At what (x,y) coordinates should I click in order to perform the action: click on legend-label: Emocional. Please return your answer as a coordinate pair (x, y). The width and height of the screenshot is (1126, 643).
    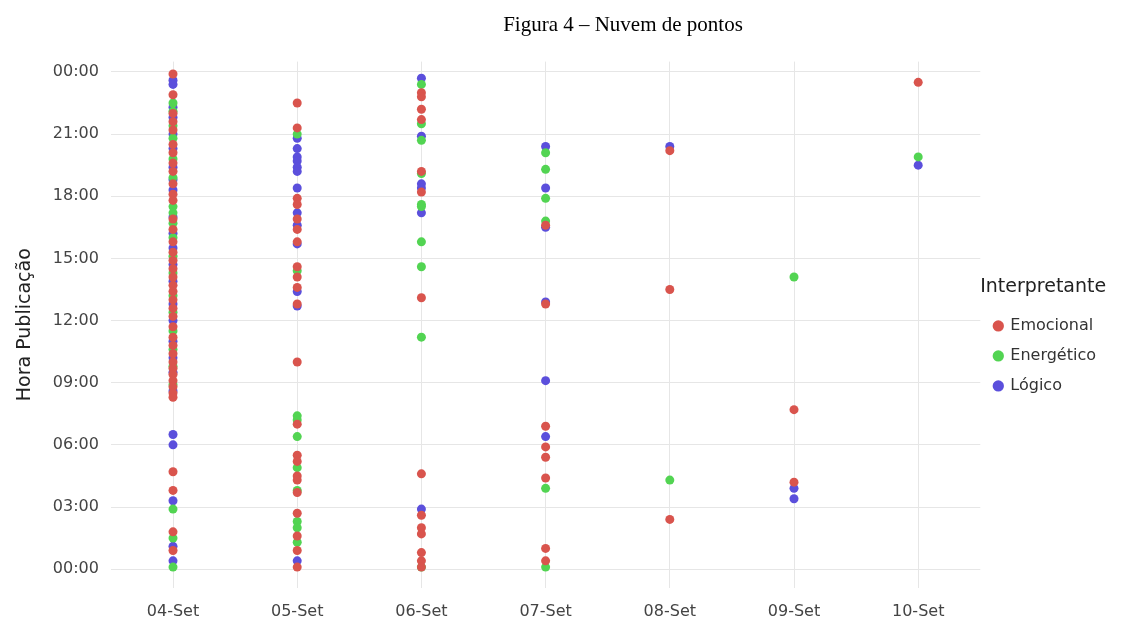
    Looking at the image, I should click on (1052, 325).